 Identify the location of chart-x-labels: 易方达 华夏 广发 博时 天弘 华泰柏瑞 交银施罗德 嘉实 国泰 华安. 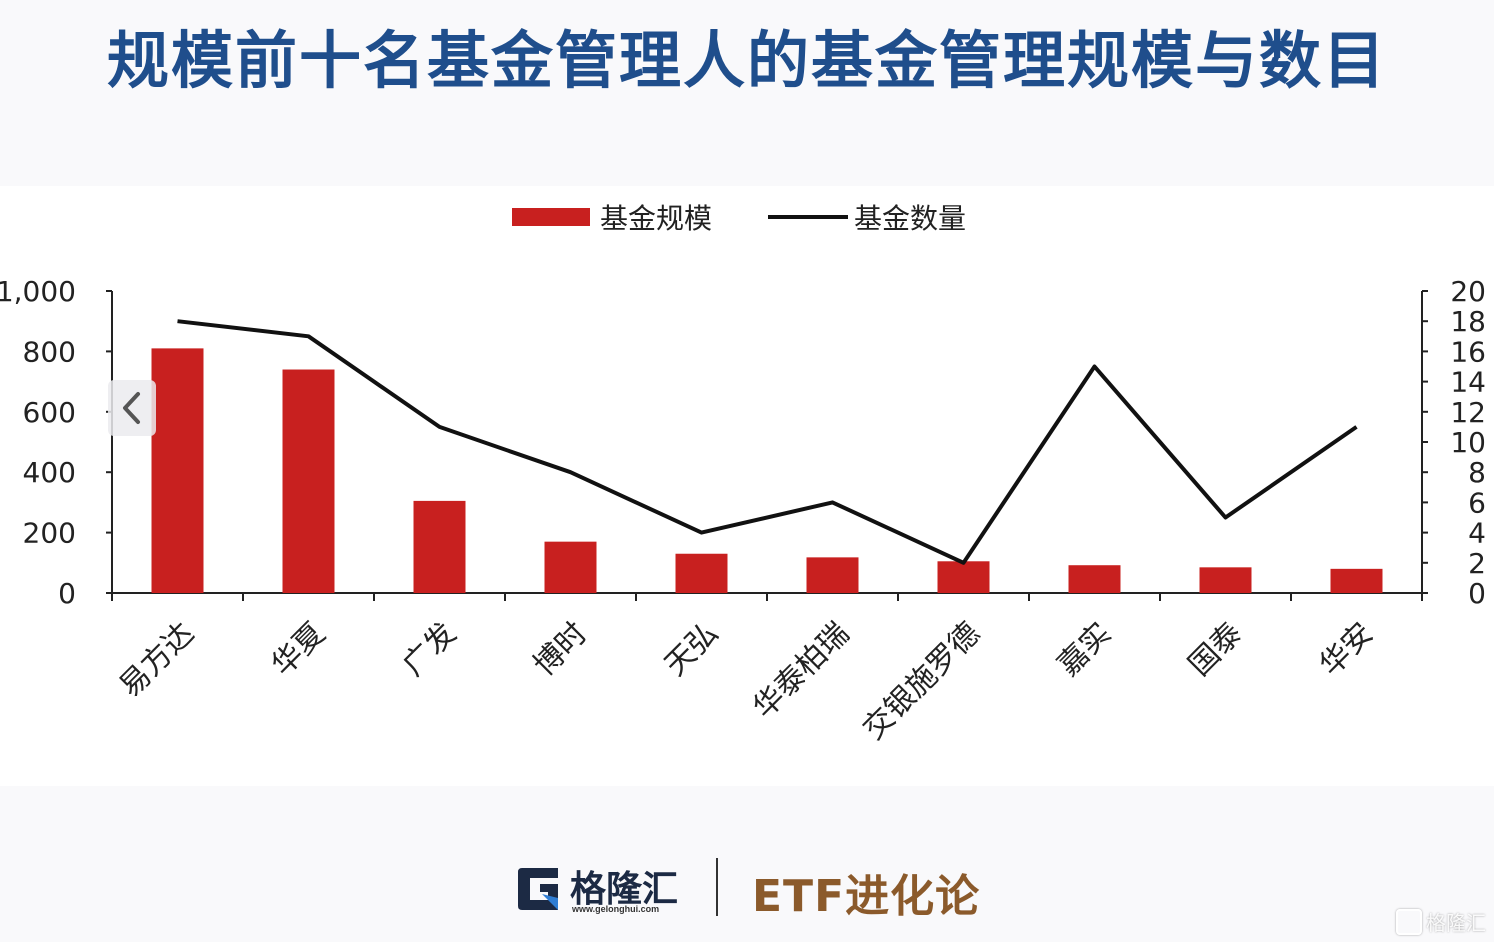
(746, 681).